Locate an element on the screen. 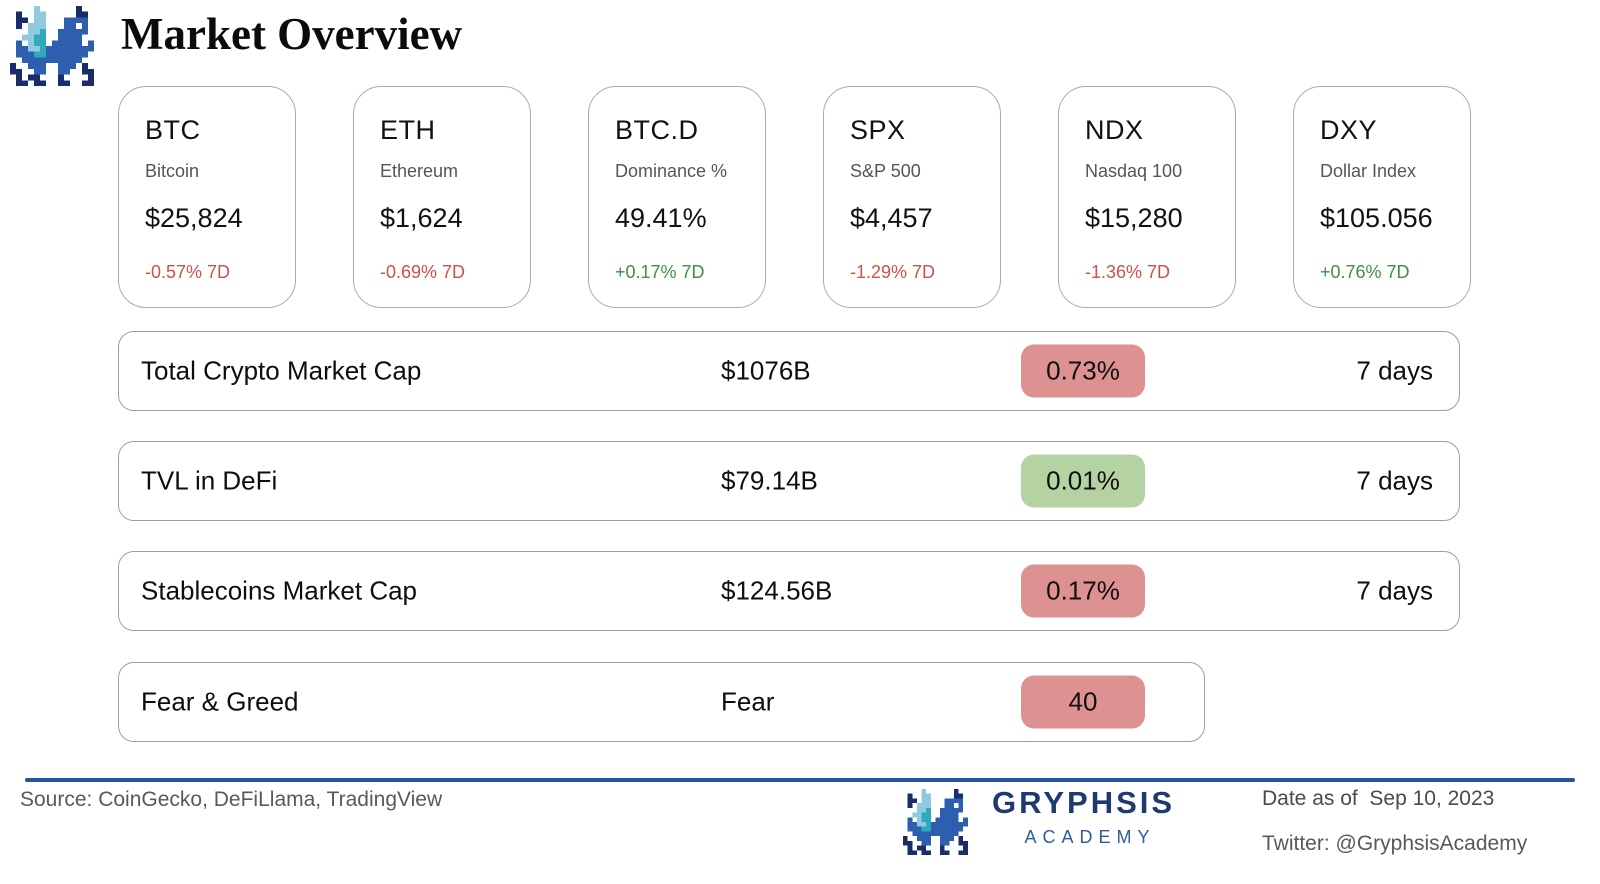 This screenshot has height=884, width=1600. ticker-symbol: NDX is located at coordinates (1114, 130).